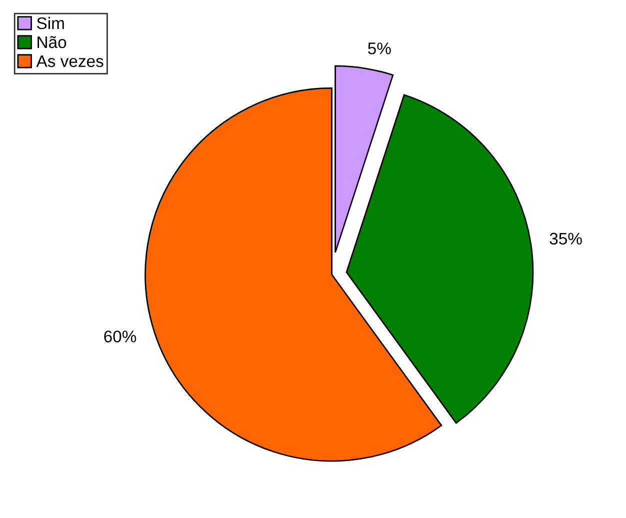 Image resolution: width=626 pixels, height=518 pixels. I want to click on data-label: 5%, so click(379, 48).